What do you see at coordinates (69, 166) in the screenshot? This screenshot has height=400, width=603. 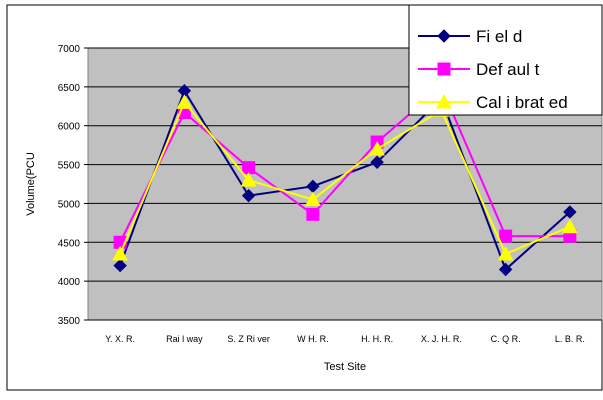 I see `y-tick-label: 5500` at bounding box center [69, 166].